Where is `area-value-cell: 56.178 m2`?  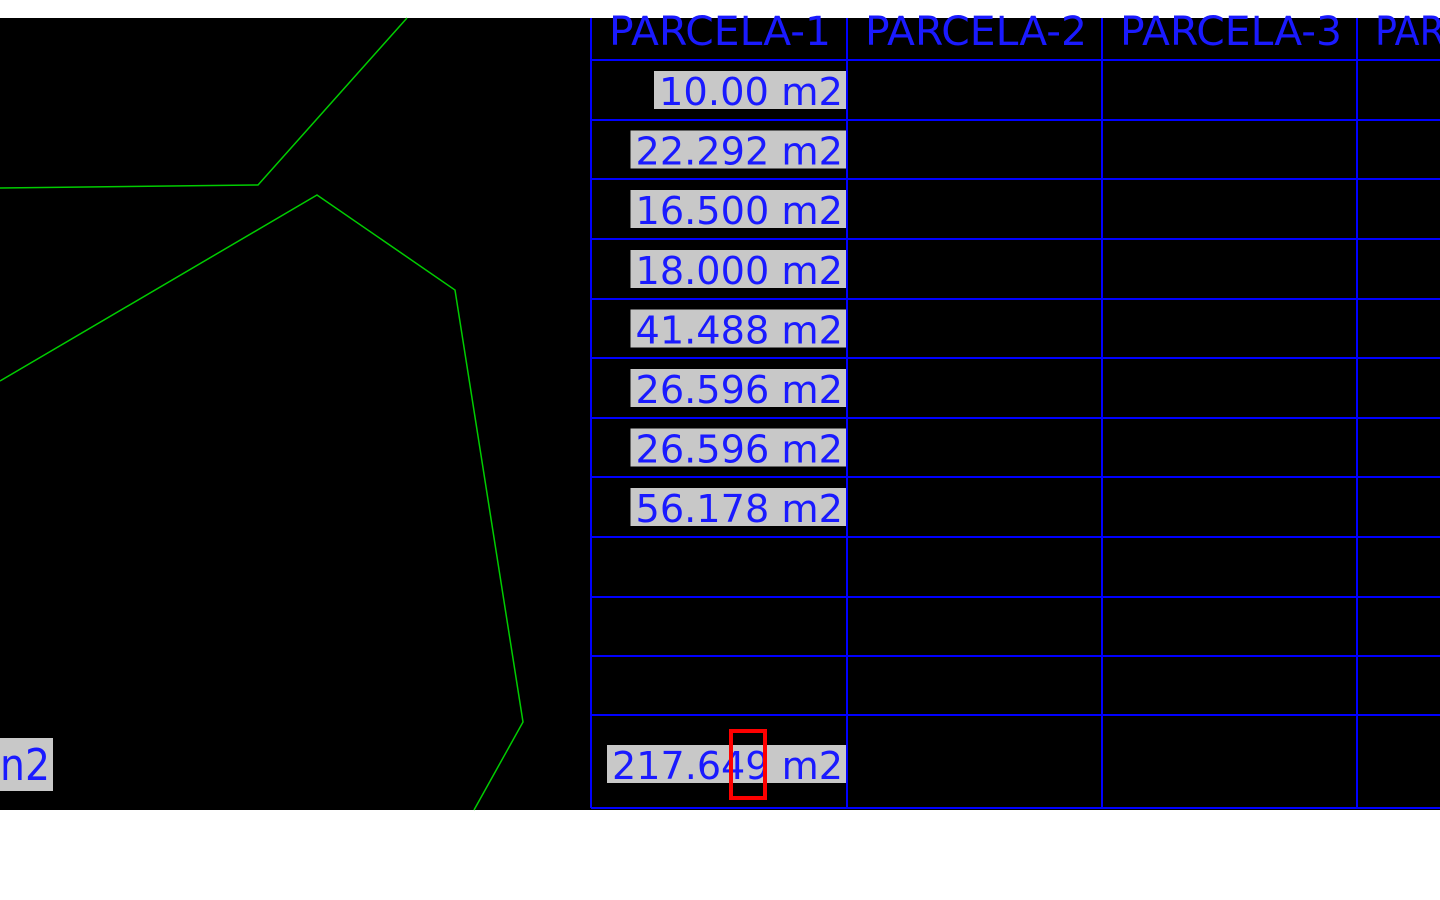
area-value-cell: 56.178 m2 is located at coordinates (740, 509).